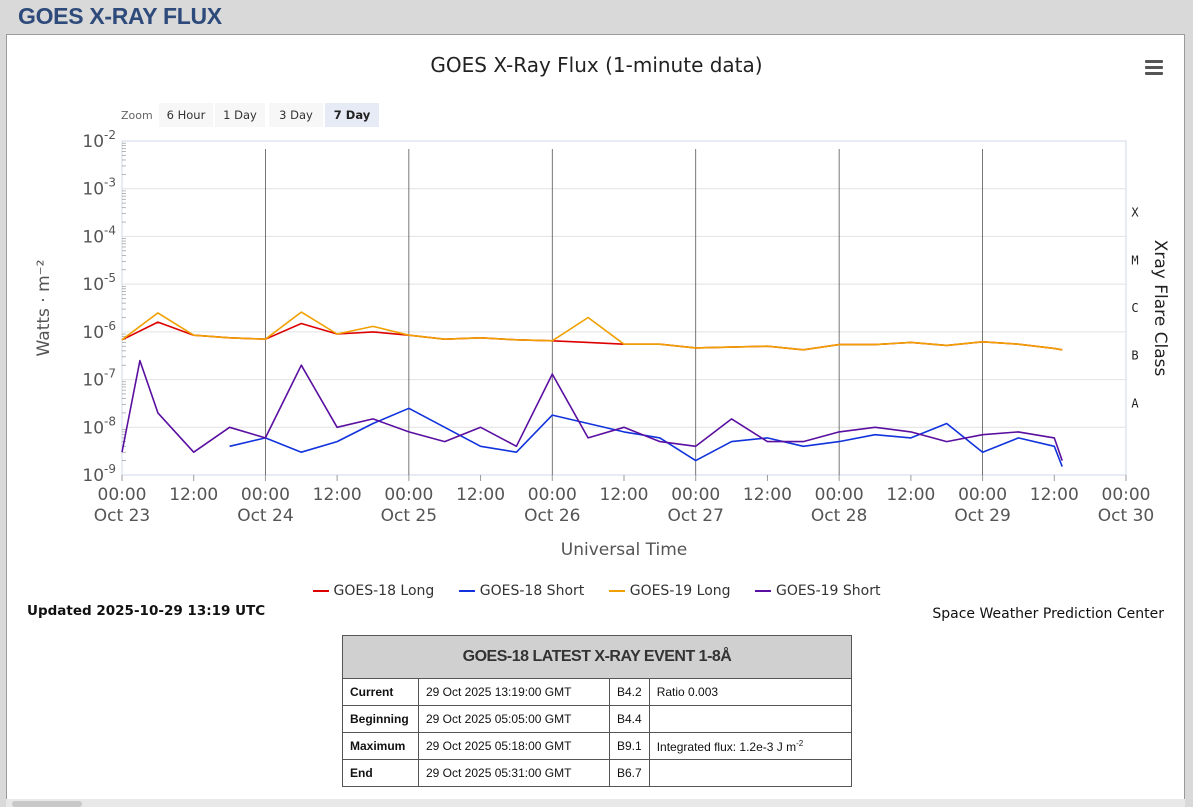 This screenshot has width=1193, height=807. I want to click on row-label: Beginning, so click(380, 719).